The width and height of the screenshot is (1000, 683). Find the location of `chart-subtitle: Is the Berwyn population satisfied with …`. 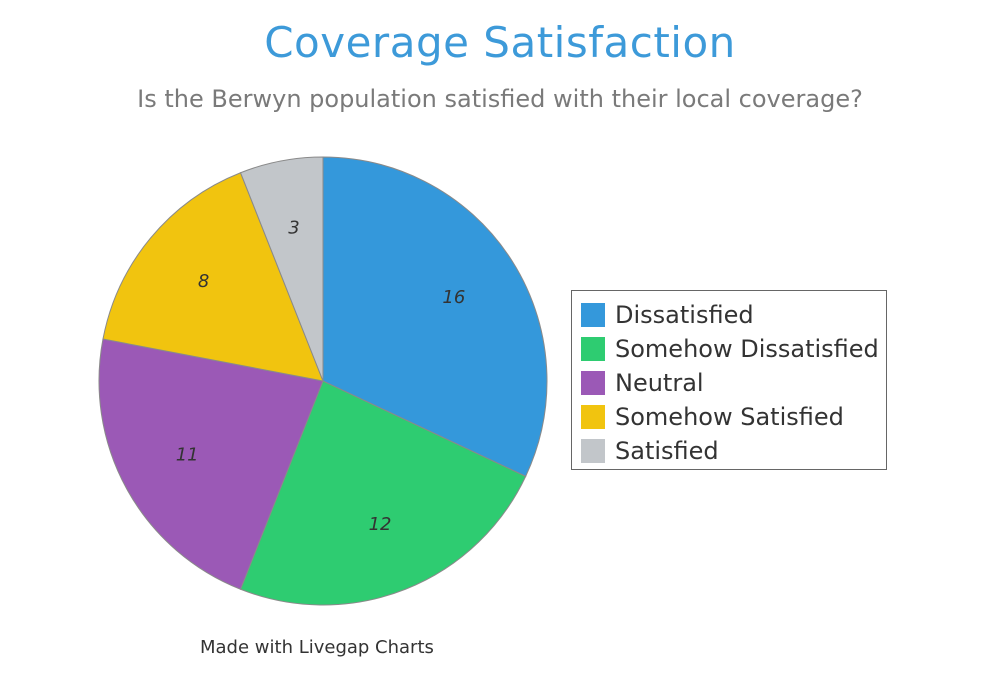

chart-subtitle: Is the Berwyn population satisfied with … is located at coordinates (500, 99).